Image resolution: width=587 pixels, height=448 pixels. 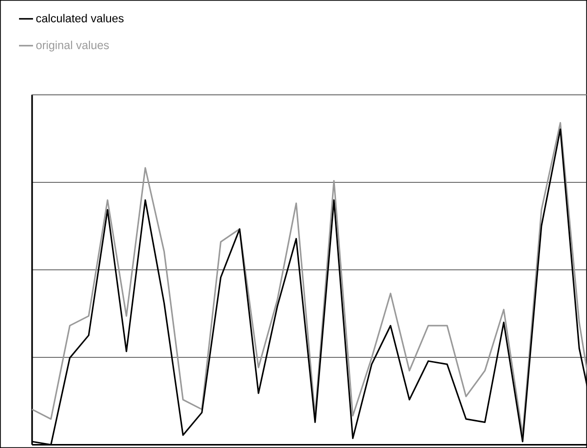 I want to click on legend-label: calculated values, so click(x=80, y=18).